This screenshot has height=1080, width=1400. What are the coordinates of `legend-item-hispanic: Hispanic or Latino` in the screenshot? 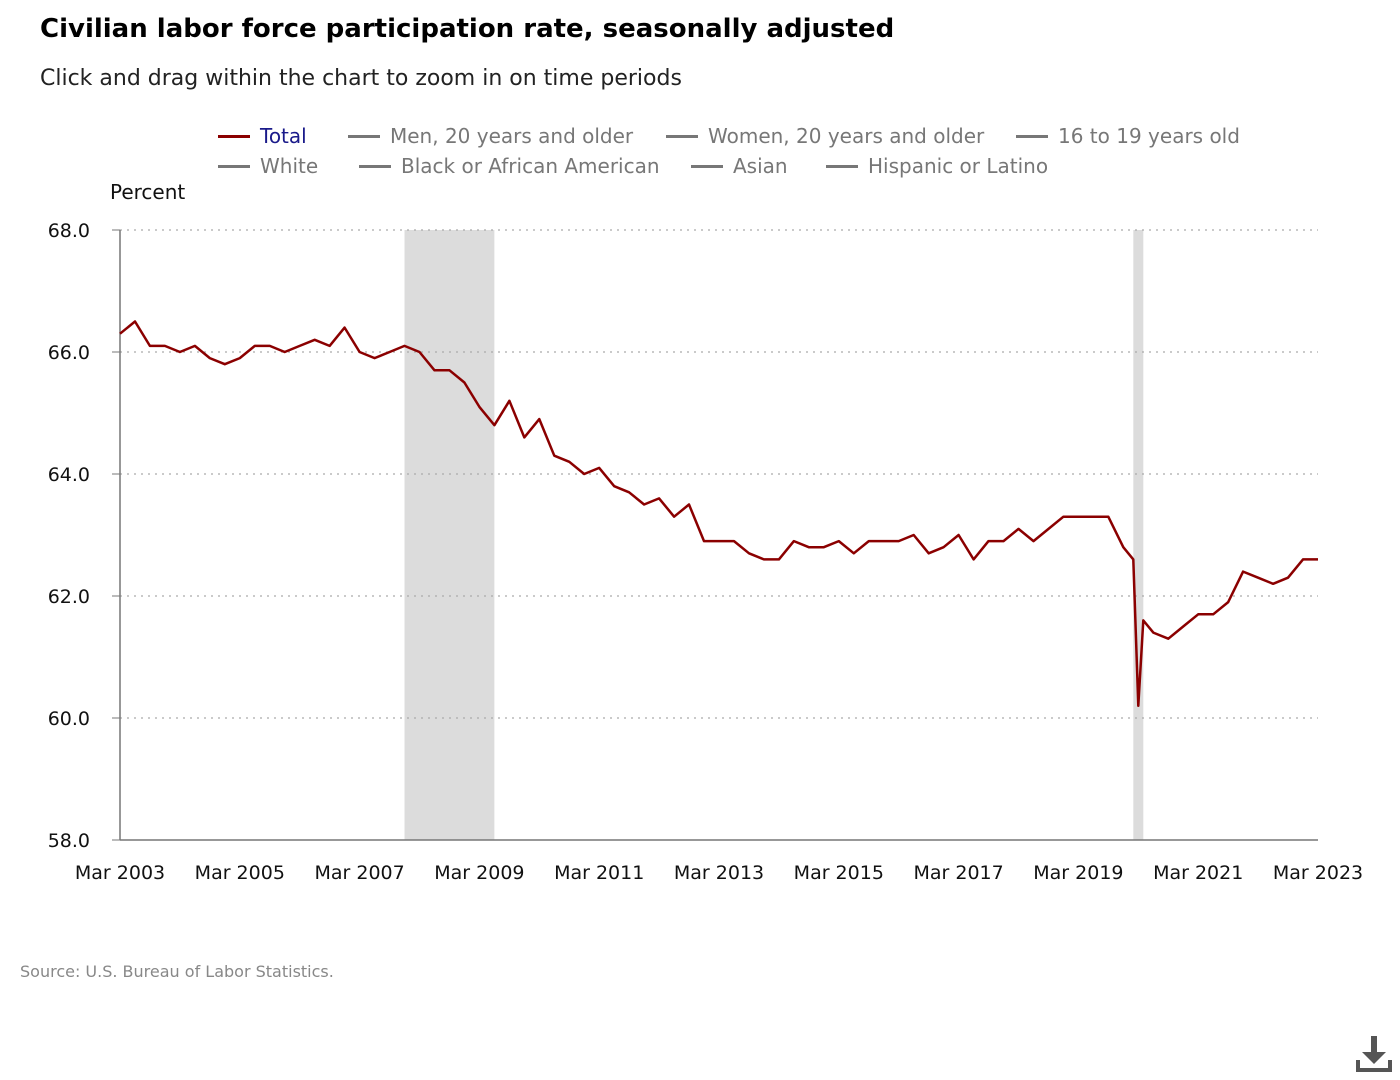 It's located at (937, 166).